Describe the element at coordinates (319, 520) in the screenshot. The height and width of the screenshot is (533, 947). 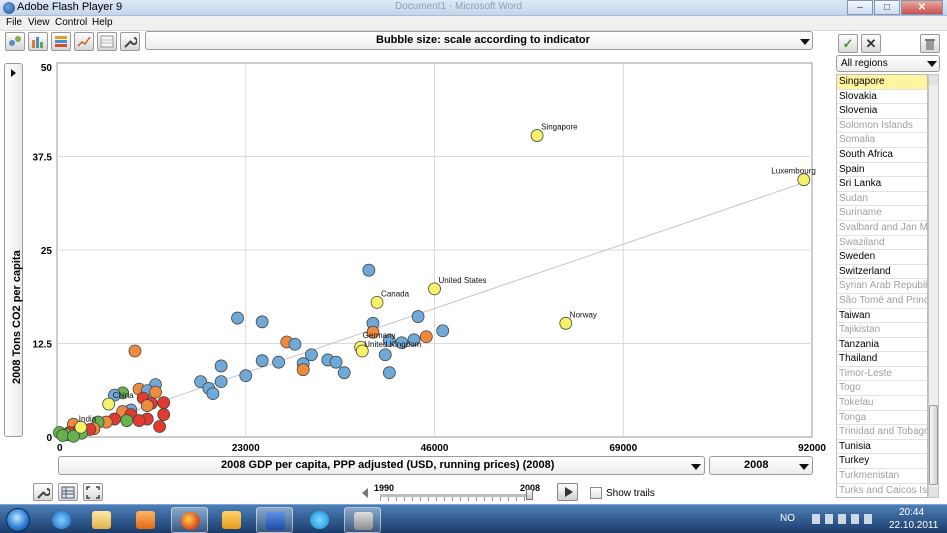
I see `taskbar-skype` at that location.